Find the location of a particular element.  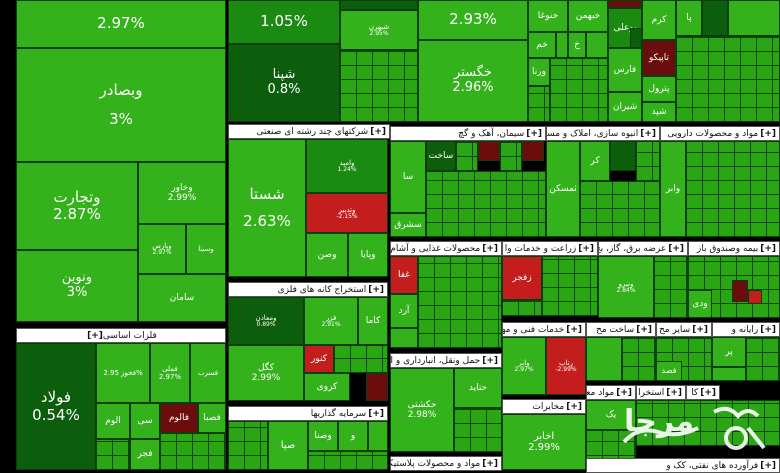

sector-header-pharma: [+]مواد و محصولات دارویی is located at coordinates (720, 133).